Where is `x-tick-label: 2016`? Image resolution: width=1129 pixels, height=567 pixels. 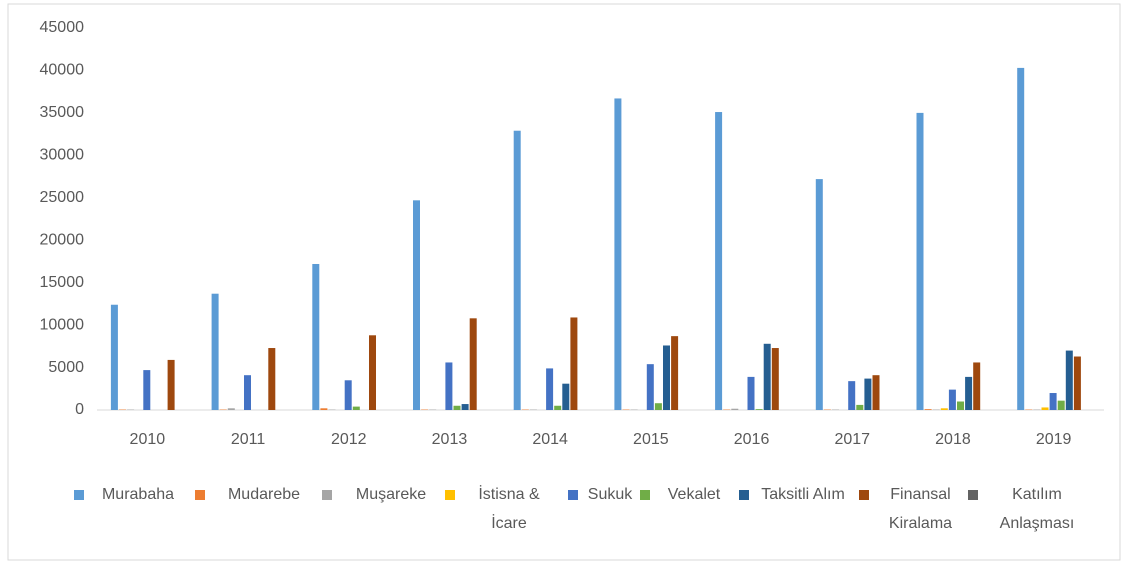
x-tick-label: 2016 is located at coordinates (752, 439).